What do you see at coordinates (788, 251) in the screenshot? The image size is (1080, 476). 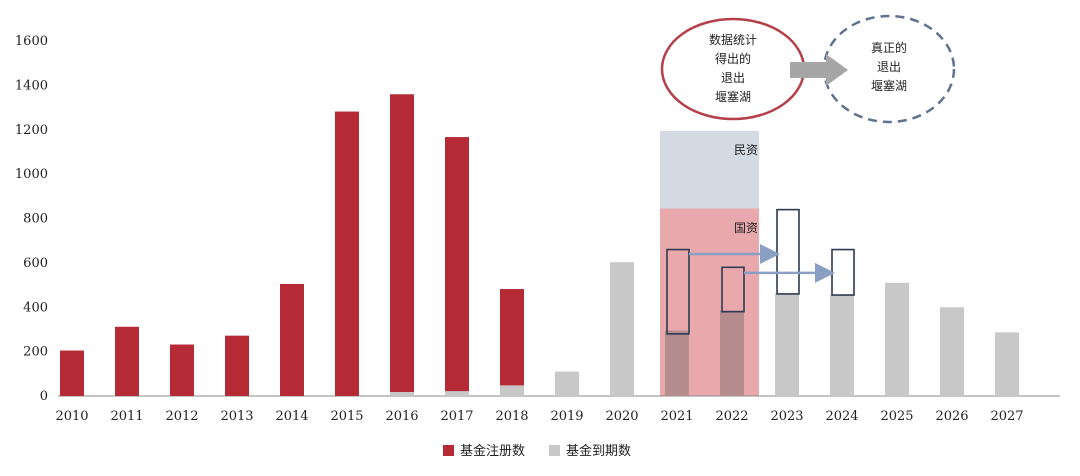 I see `range-box-2023` at bounding box center [788, 251].